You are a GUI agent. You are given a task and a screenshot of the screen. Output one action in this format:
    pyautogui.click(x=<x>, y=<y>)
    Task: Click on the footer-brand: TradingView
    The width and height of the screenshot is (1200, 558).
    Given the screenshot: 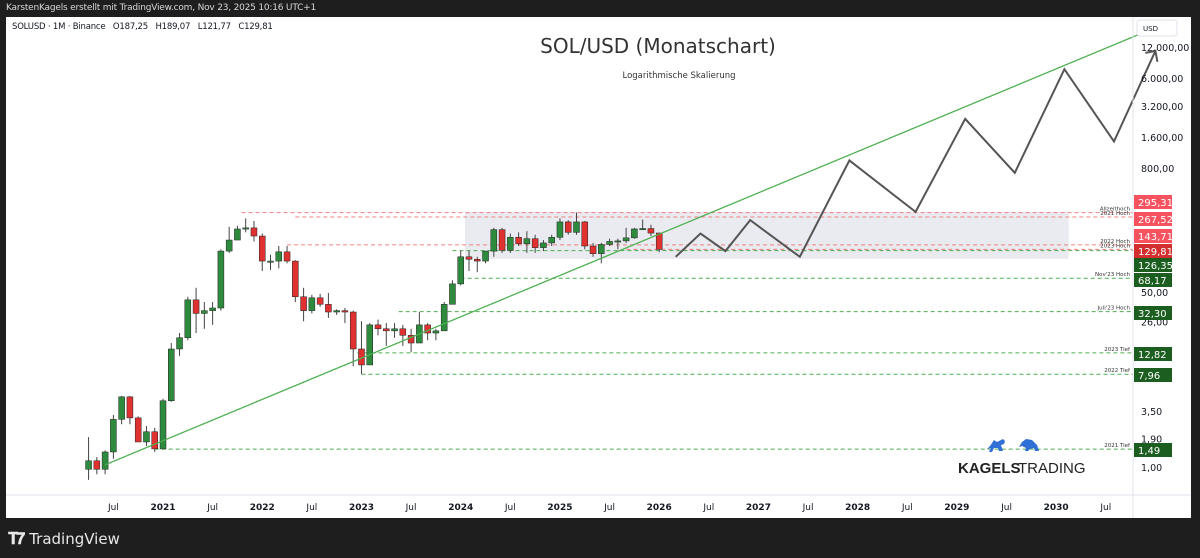 What is the action you would take?
    pyautogui.click(x=74, y=539)
    